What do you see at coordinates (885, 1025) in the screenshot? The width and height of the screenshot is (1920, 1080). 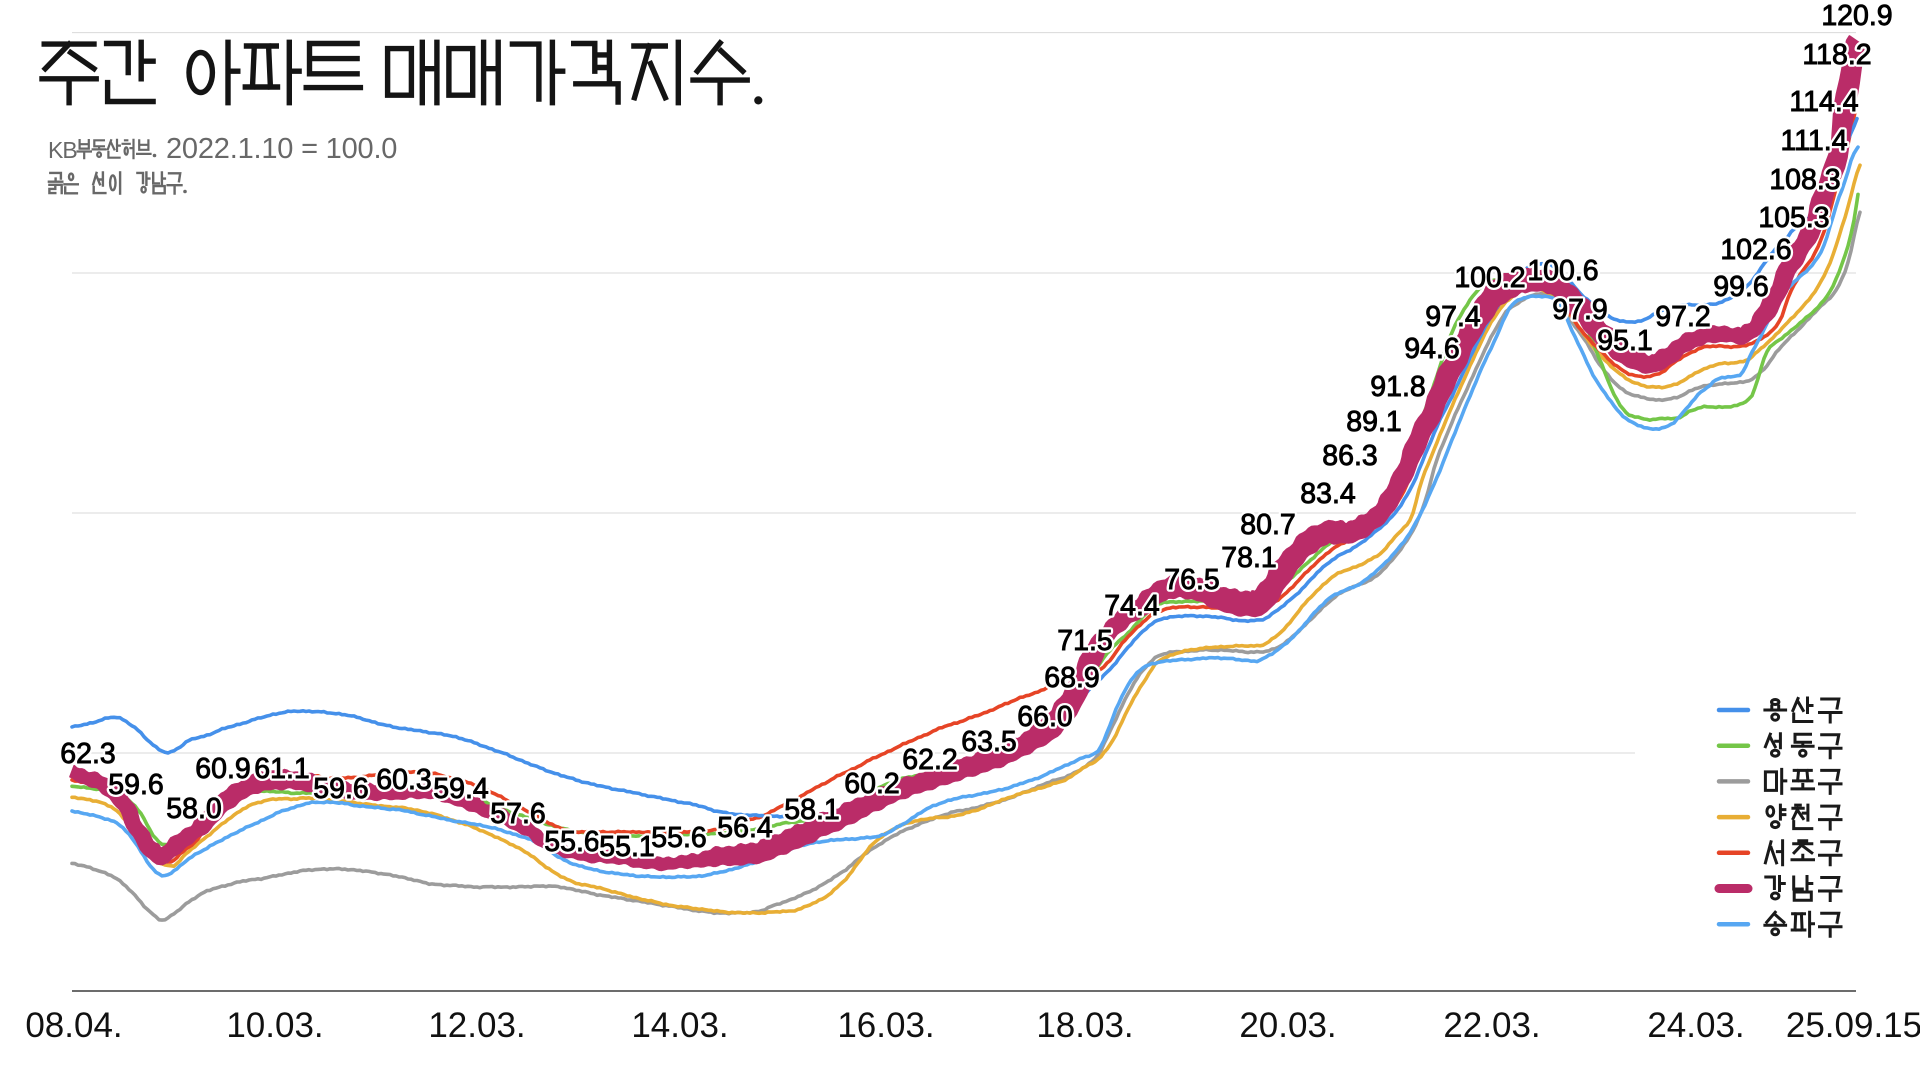 I see `svg-text: 16.03.` at bounding box center [885, 1025].